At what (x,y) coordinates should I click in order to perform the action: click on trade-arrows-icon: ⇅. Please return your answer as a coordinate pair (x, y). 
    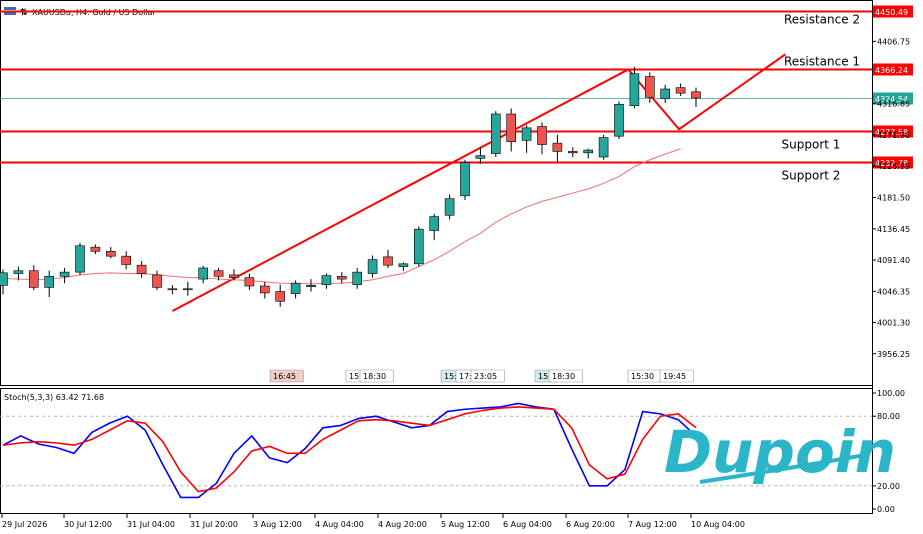
    Looking at the image, I should click on (24, 13).